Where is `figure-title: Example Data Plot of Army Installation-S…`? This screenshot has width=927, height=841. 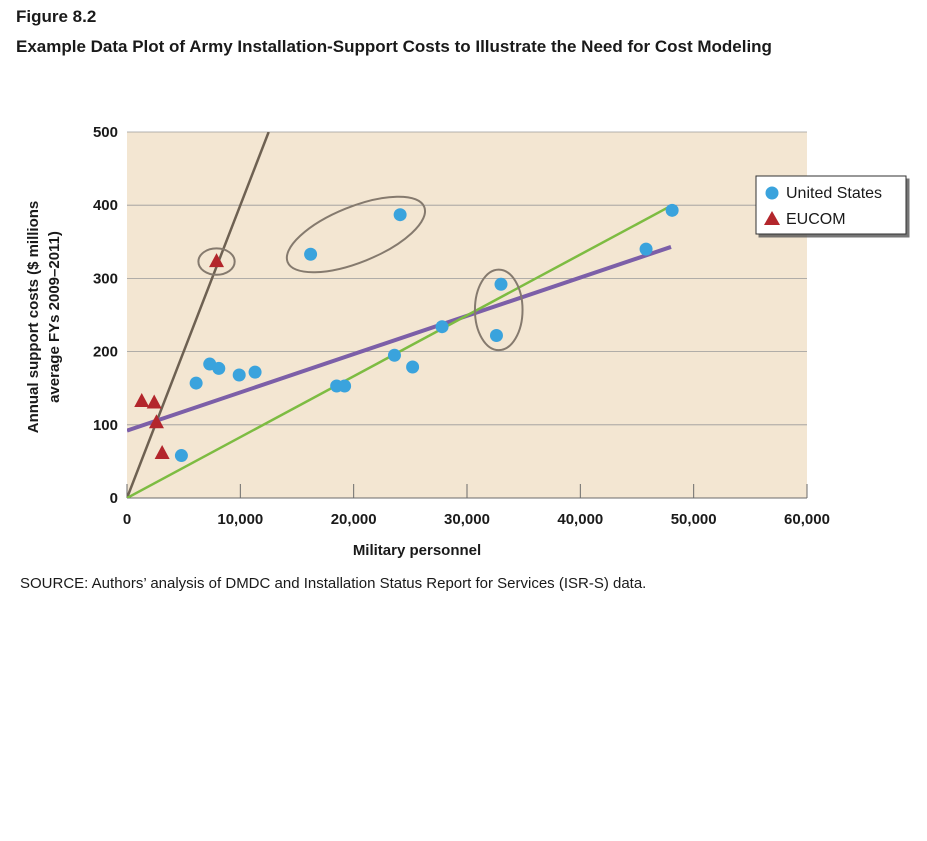 figure-title: Example Data Plot of Army Installation-S… is located at coordinates (394, 46).